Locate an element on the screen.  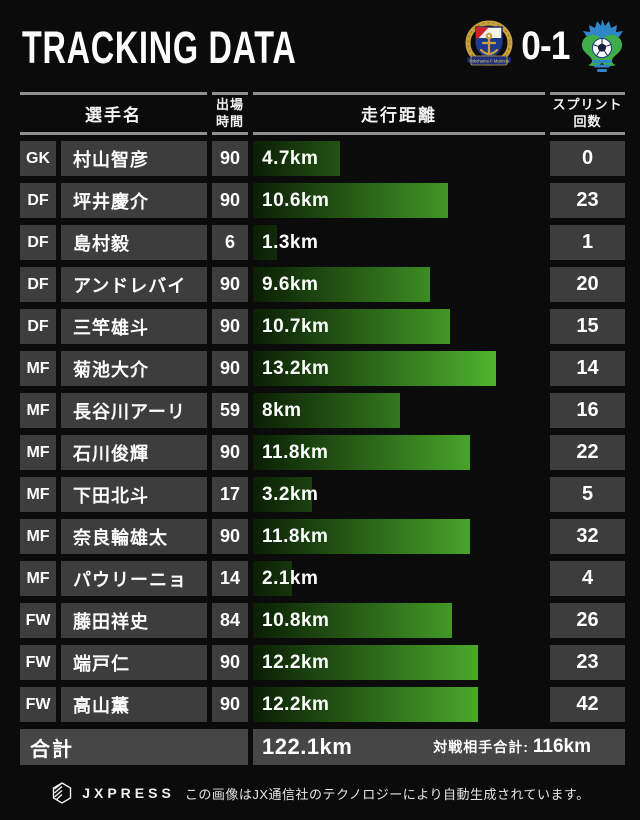
player-name: 島村毅 is located at coordinates (134, 242).